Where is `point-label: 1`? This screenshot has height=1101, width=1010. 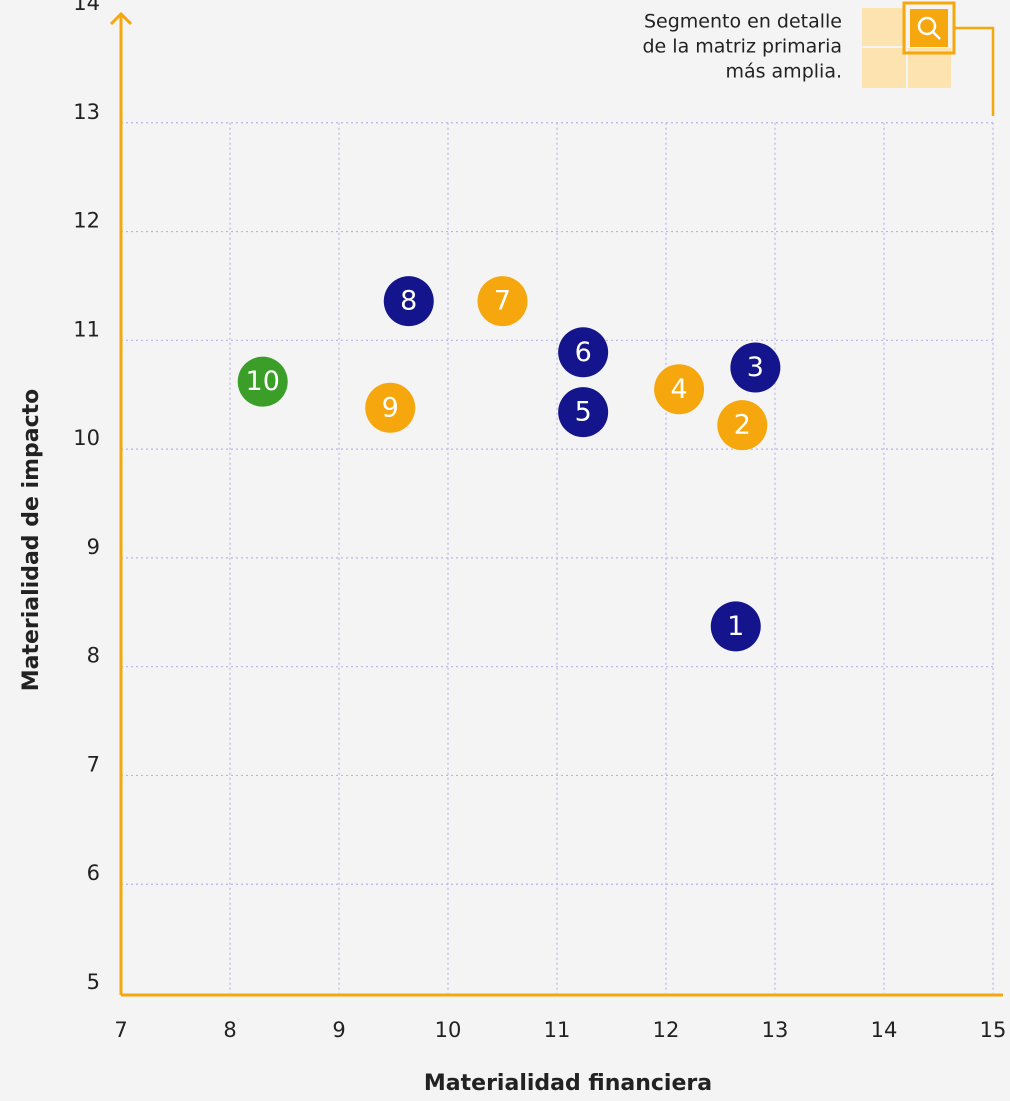 point-label: 1 is located at coordinates (735, 626).